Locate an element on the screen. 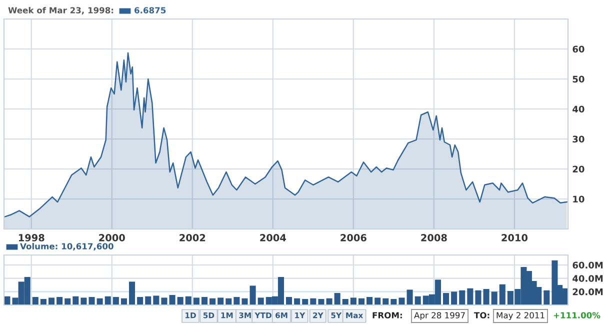 The image size is (604, 326). x-tick-label: 2010 is located at coordinates (515, 238).